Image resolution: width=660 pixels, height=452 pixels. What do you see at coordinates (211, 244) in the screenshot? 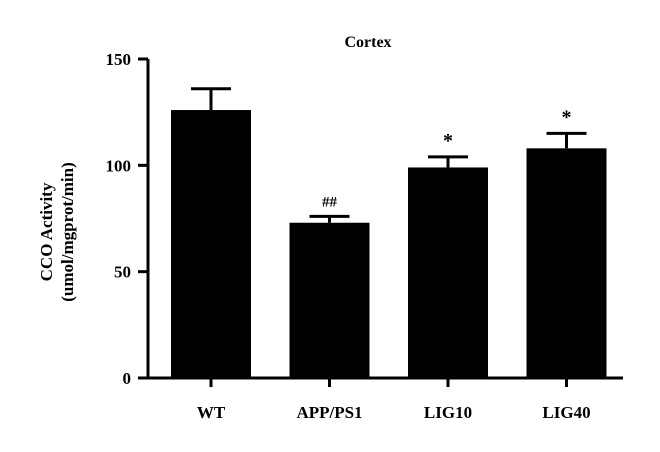
I see `bar-wt` at bounding box center [211, 244].